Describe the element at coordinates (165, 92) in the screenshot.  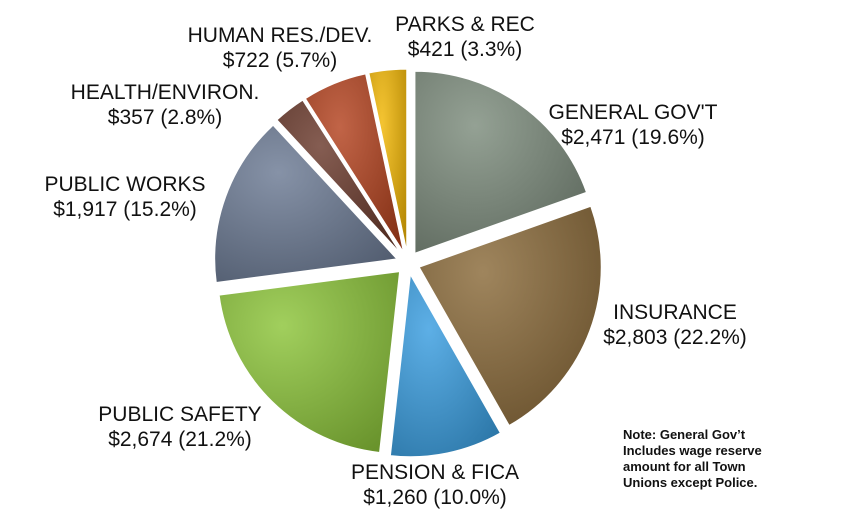
I see `slice-name: HEALTH/ENVIRON.` at that location.